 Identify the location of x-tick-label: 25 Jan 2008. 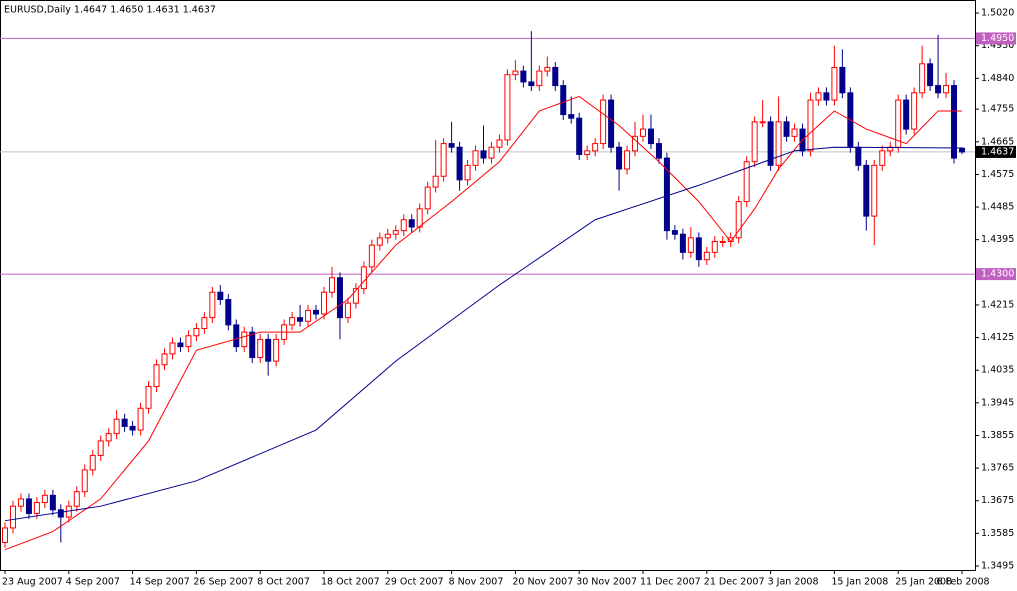
(923, 582).